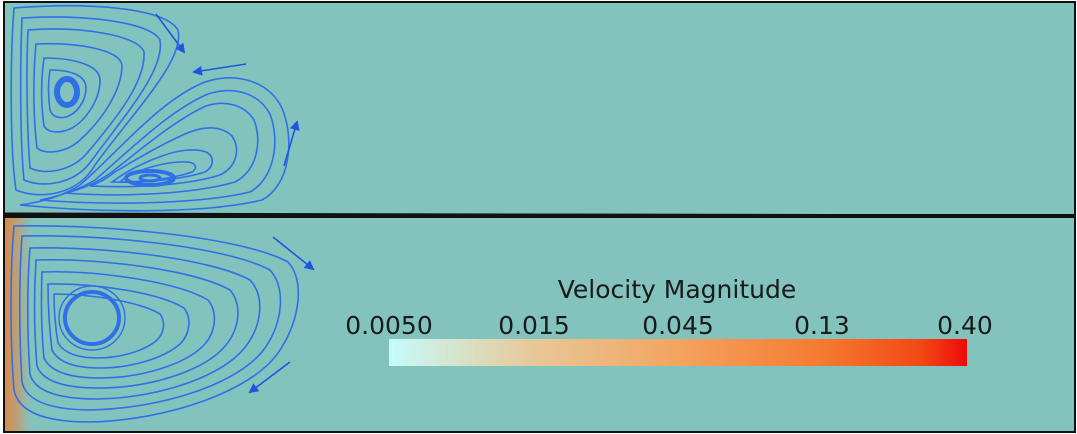 This screenshot has height=434, width=1077. What do you see at coordinates (291, 143) in the screenshot?
I see `arrow-up` at bounding box center [291, 143].